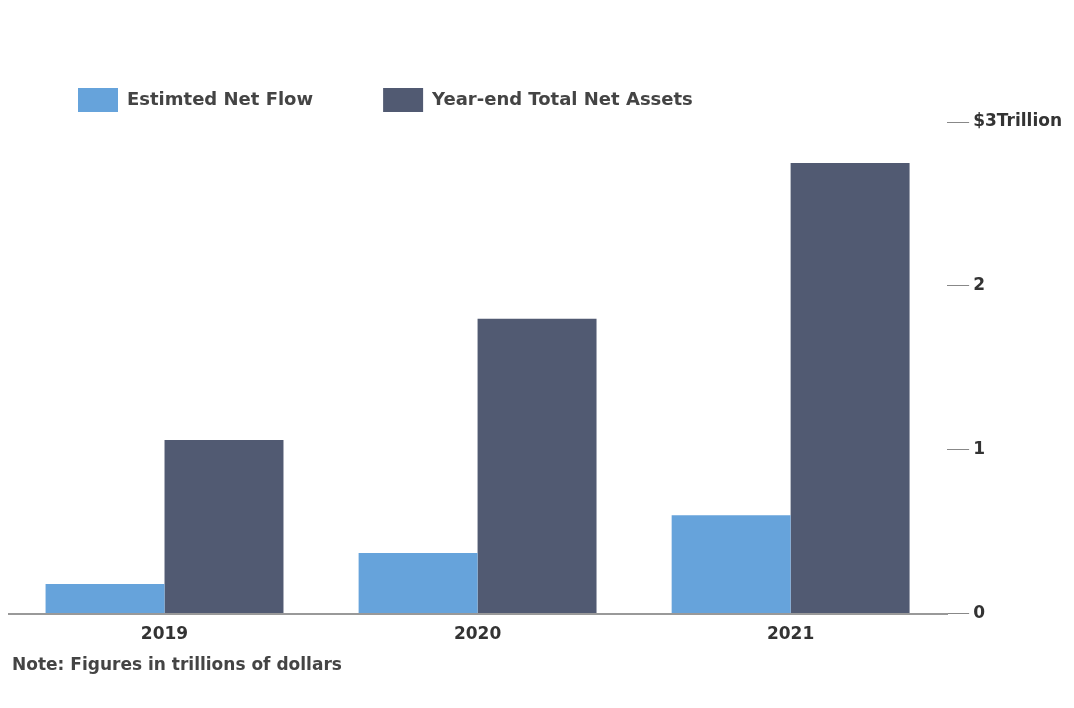 This screenshot has width=1074, height=708. What do you see at coordinates (979, 612) in the screenshot?
I see `y-tick-label: 0` at bounding box center [979, 612].